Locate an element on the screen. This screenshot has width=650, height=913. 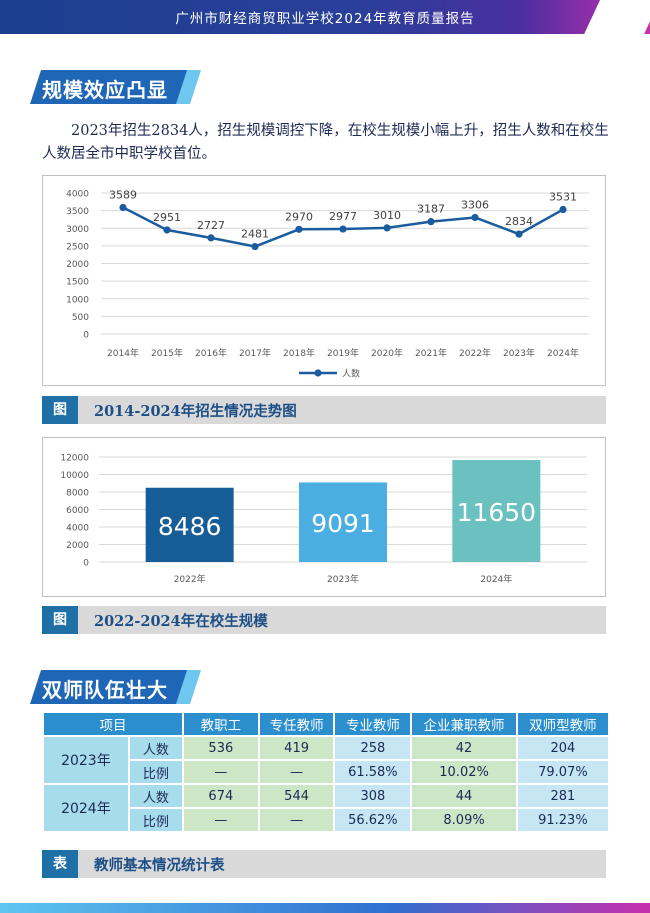
caption-text: 2022-2024年在校生规模 is located at coordinates (181, 621).